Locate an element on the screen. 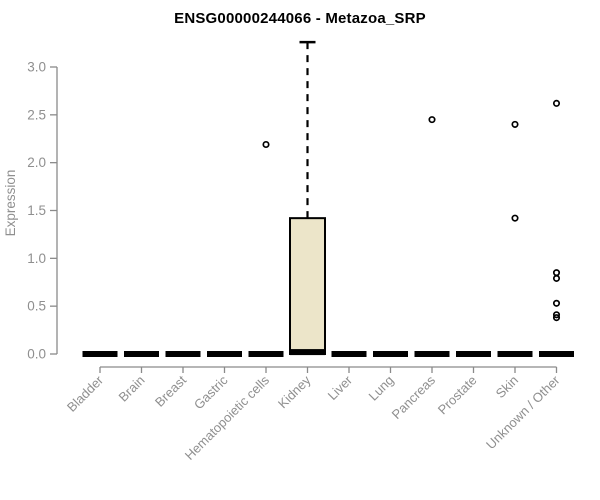 Image resolution: width=600 pixels, height=500 pixels. x-tick-label: Liver is located at coordinates (340, 387).